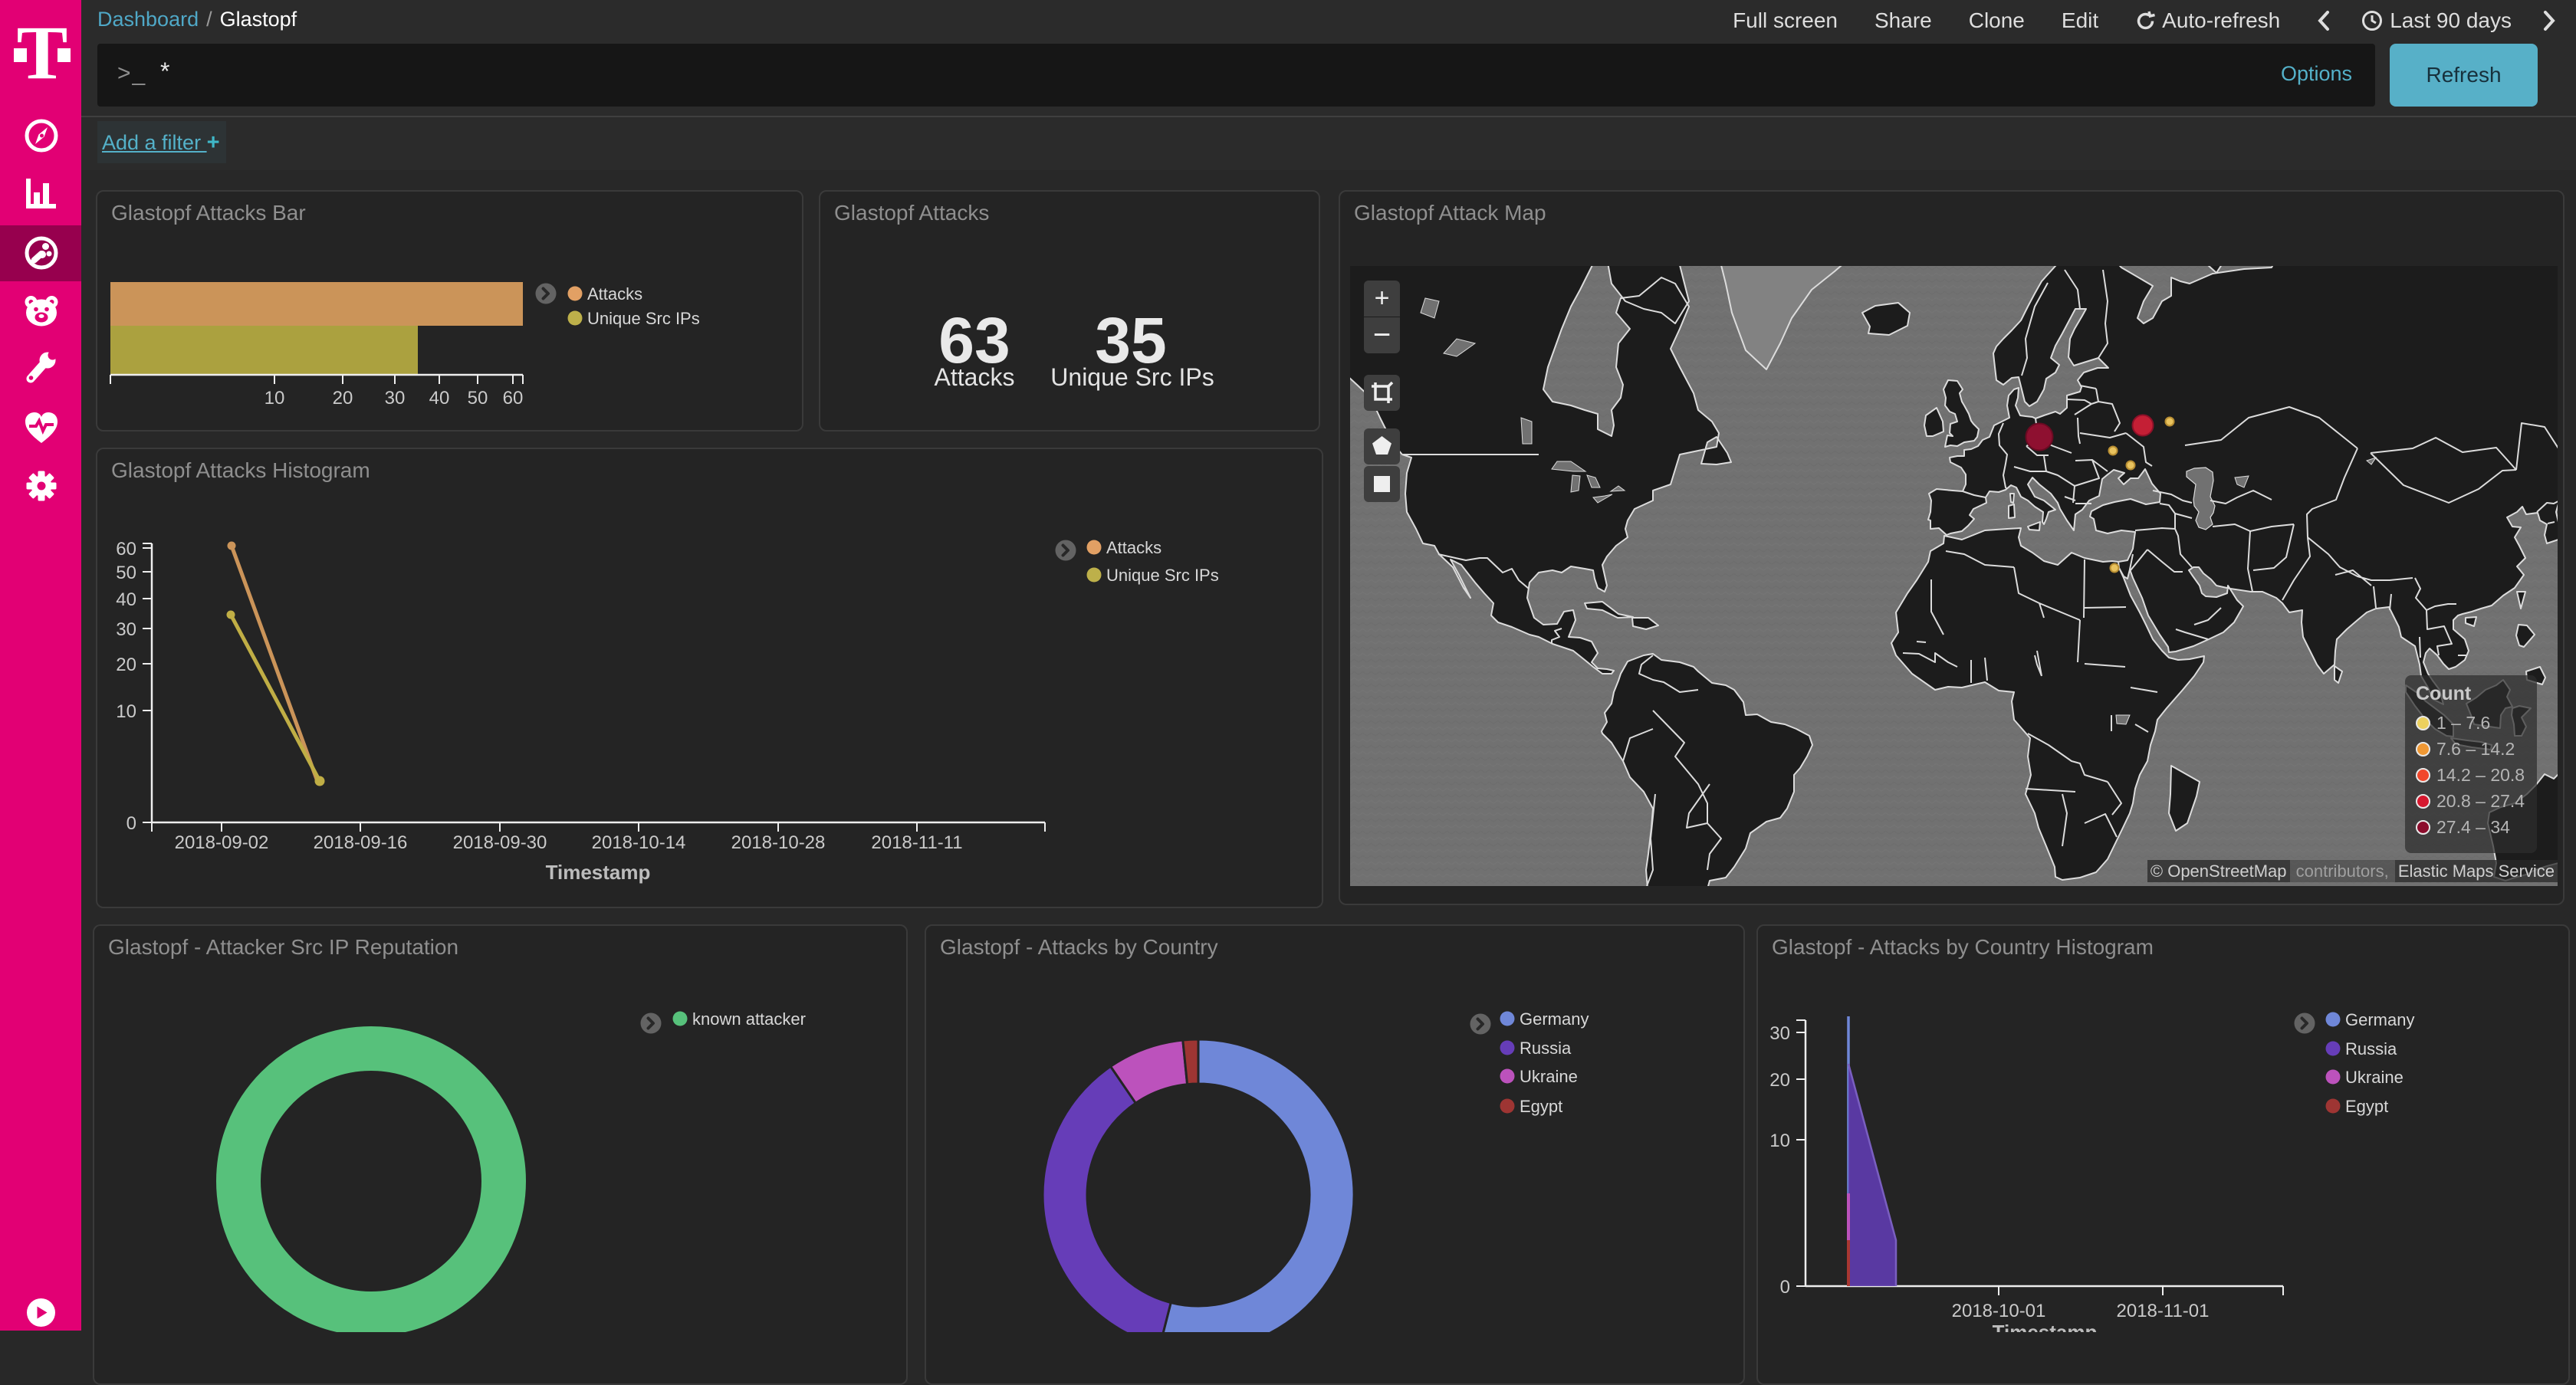 The height and width of the screenshot is (1385, 2576). Describe the element at coordinates (222, 842) in the screenshot. I see `svg-text: 2018-09-02` at that location.